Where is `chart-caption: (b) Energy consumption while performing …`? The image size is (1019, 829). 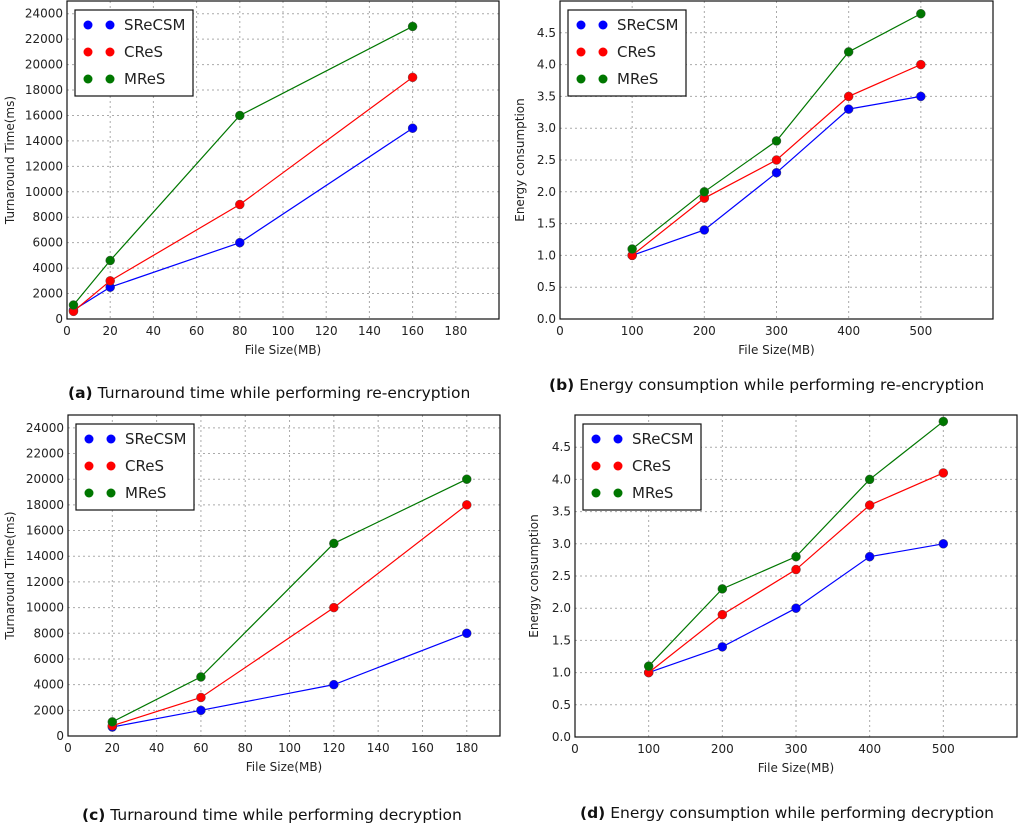
chart-caption: (b) Energy consumption while performing … is located at coordinates (766, 385).